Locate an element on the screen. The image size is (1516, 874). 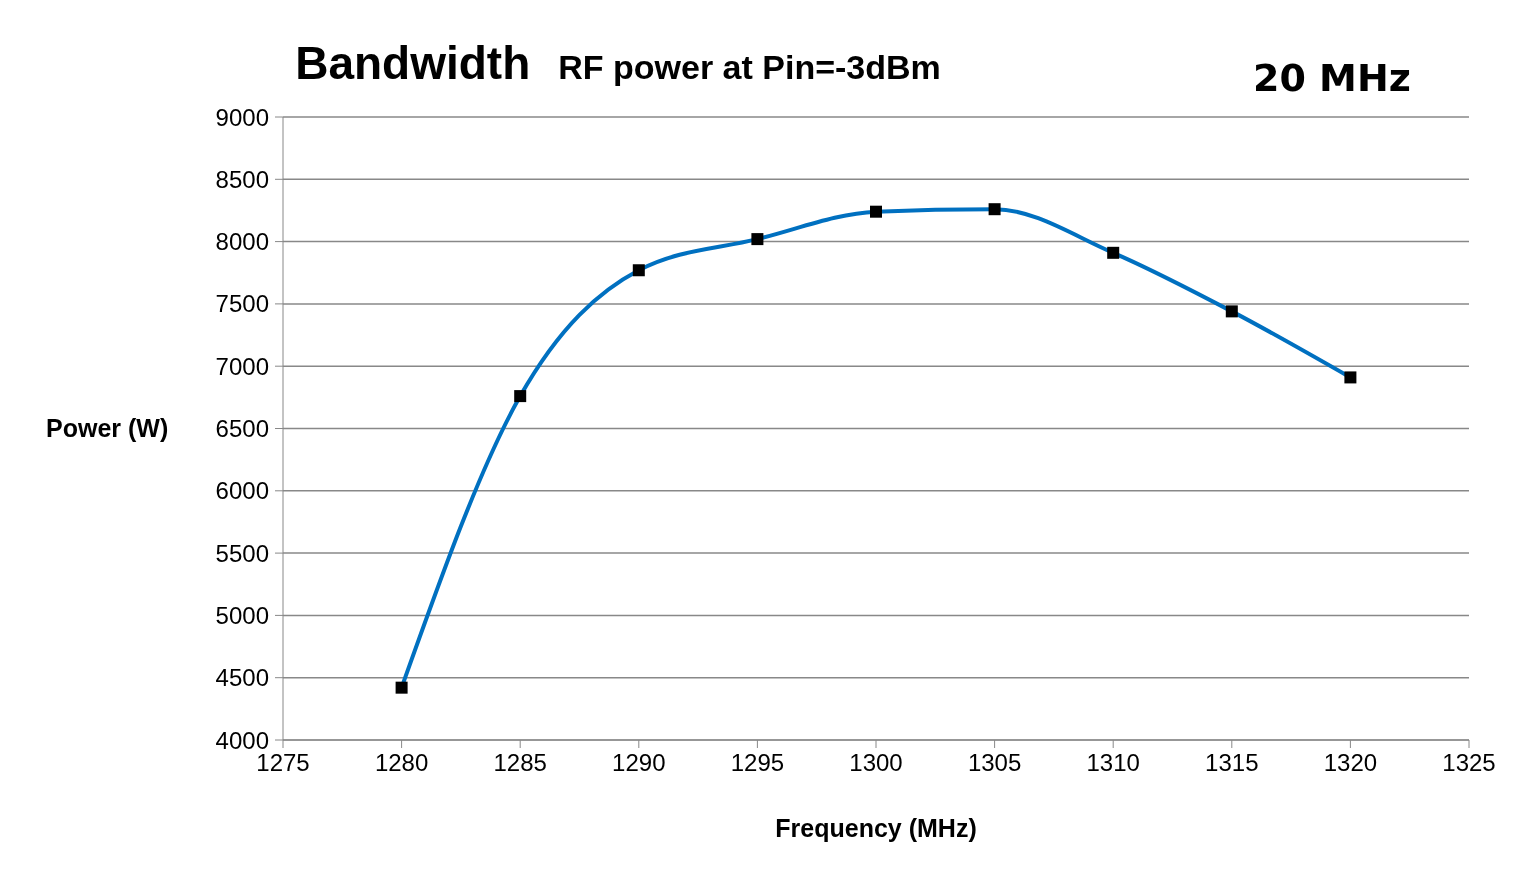
x-tick-label: 1315 is located at coordinates (1232, 763).